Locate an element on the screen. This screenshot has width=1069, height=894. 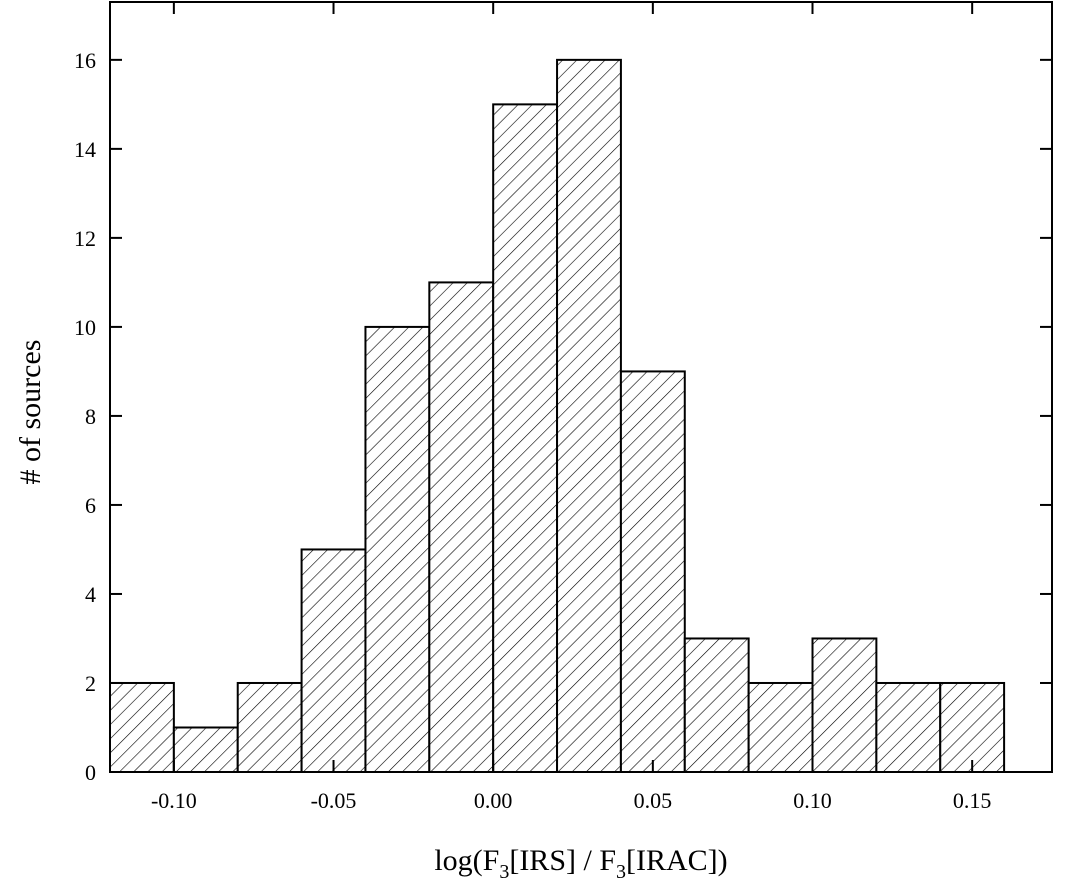
x-axis-label: log(F3[IRS] / F3[IRAC]) is located at coordinates (580, 863).